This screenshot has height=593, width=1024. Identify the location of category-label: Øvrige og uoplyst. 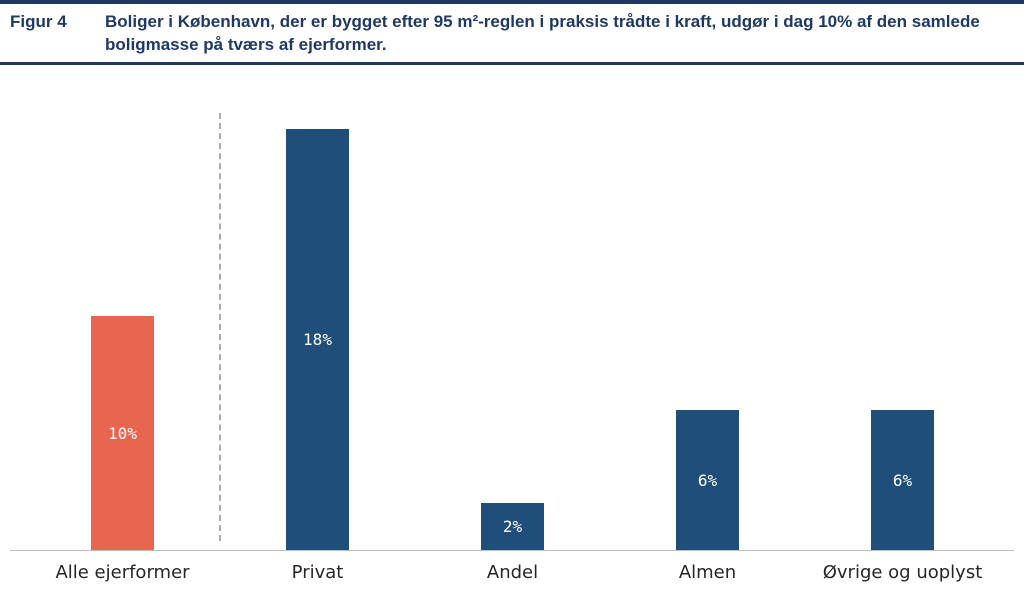
(902, 572).